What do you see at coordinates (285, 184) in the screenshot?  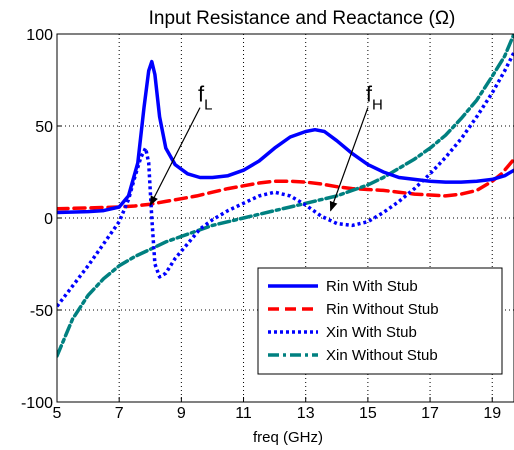 I see `series-line-rin-without-stub` at bounding box center [285, 184].